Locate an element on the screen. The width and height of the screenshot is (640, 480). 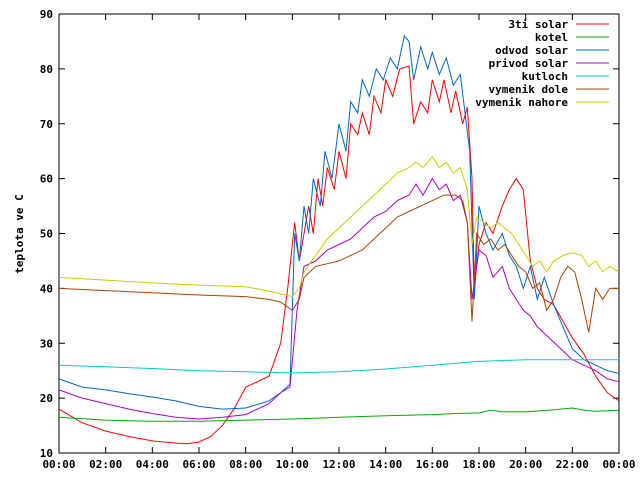
y-tick-label: 90 is located at coordinates (46, 14).